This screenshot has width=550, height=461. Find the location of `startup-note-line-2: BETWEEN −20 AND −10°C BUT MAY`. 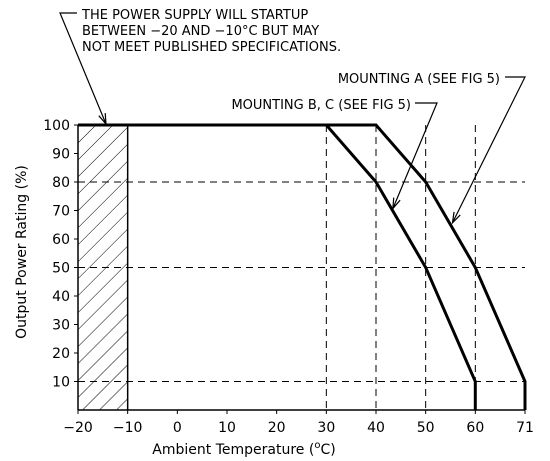

startup-note-line-2: BETWEEN −20 AND −10°C BUT MAY is located at coordinates (200, 31).